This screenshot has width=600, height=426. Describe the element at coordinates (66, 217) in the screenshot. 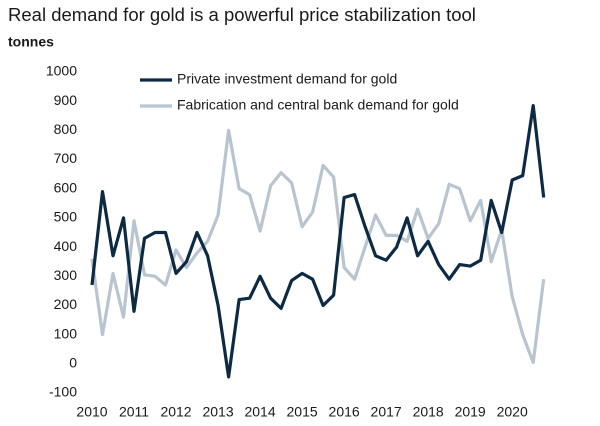

I see `y-tick-label: 500` at that location.